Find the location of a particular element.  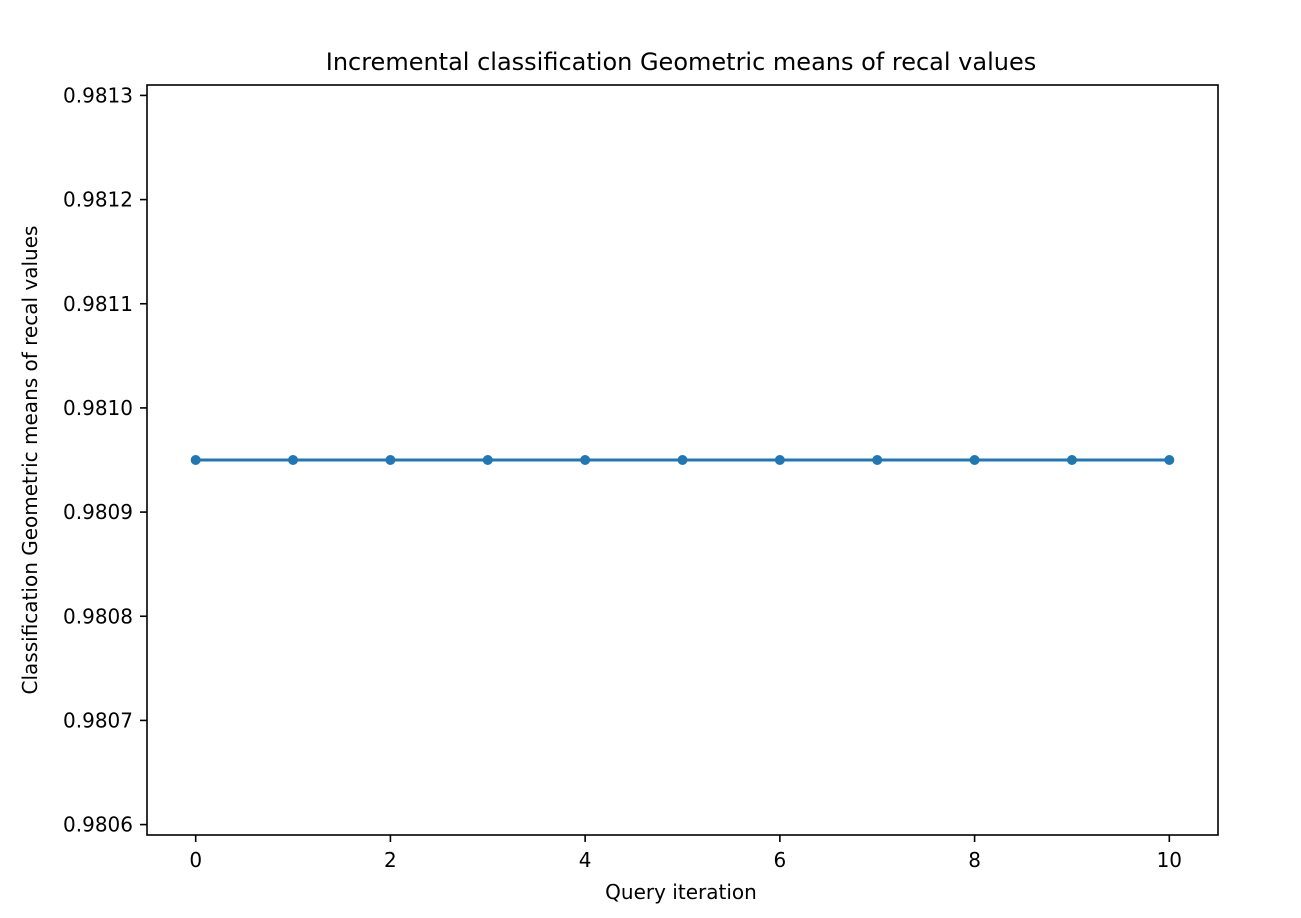

y-tick-label: 0.9808 is located at coordinates (98, 616).